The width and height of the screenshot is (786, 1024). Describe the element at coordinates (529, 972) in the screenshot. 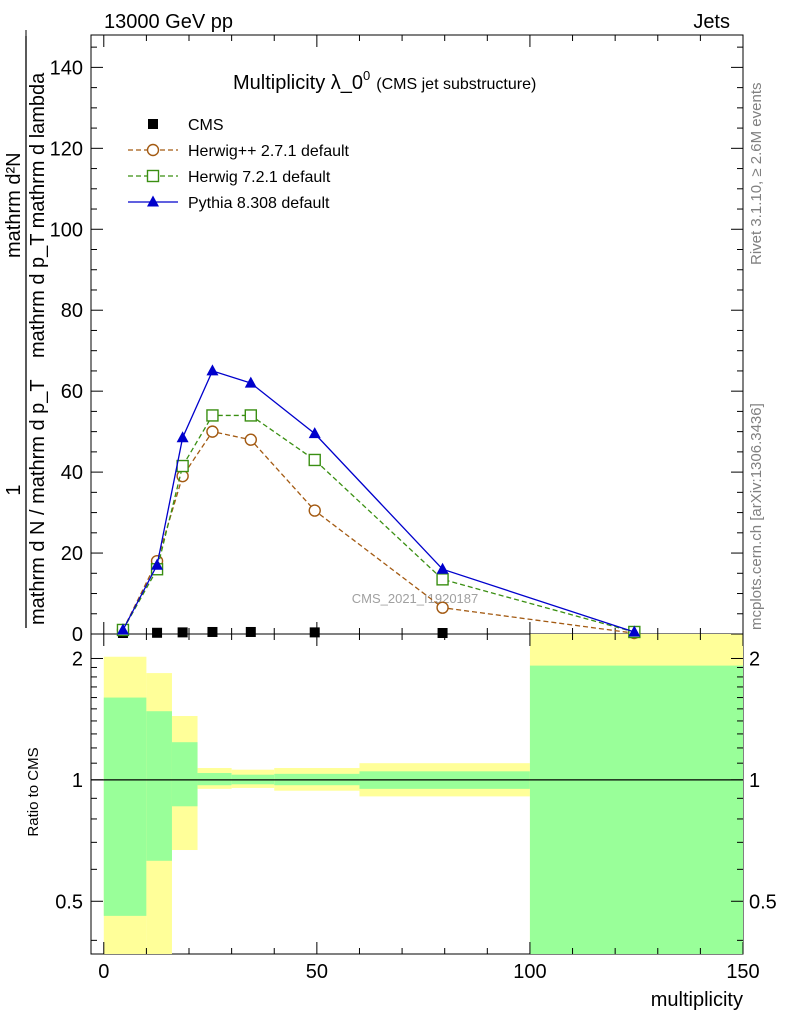

I see `xtick-label: 100` at that location.